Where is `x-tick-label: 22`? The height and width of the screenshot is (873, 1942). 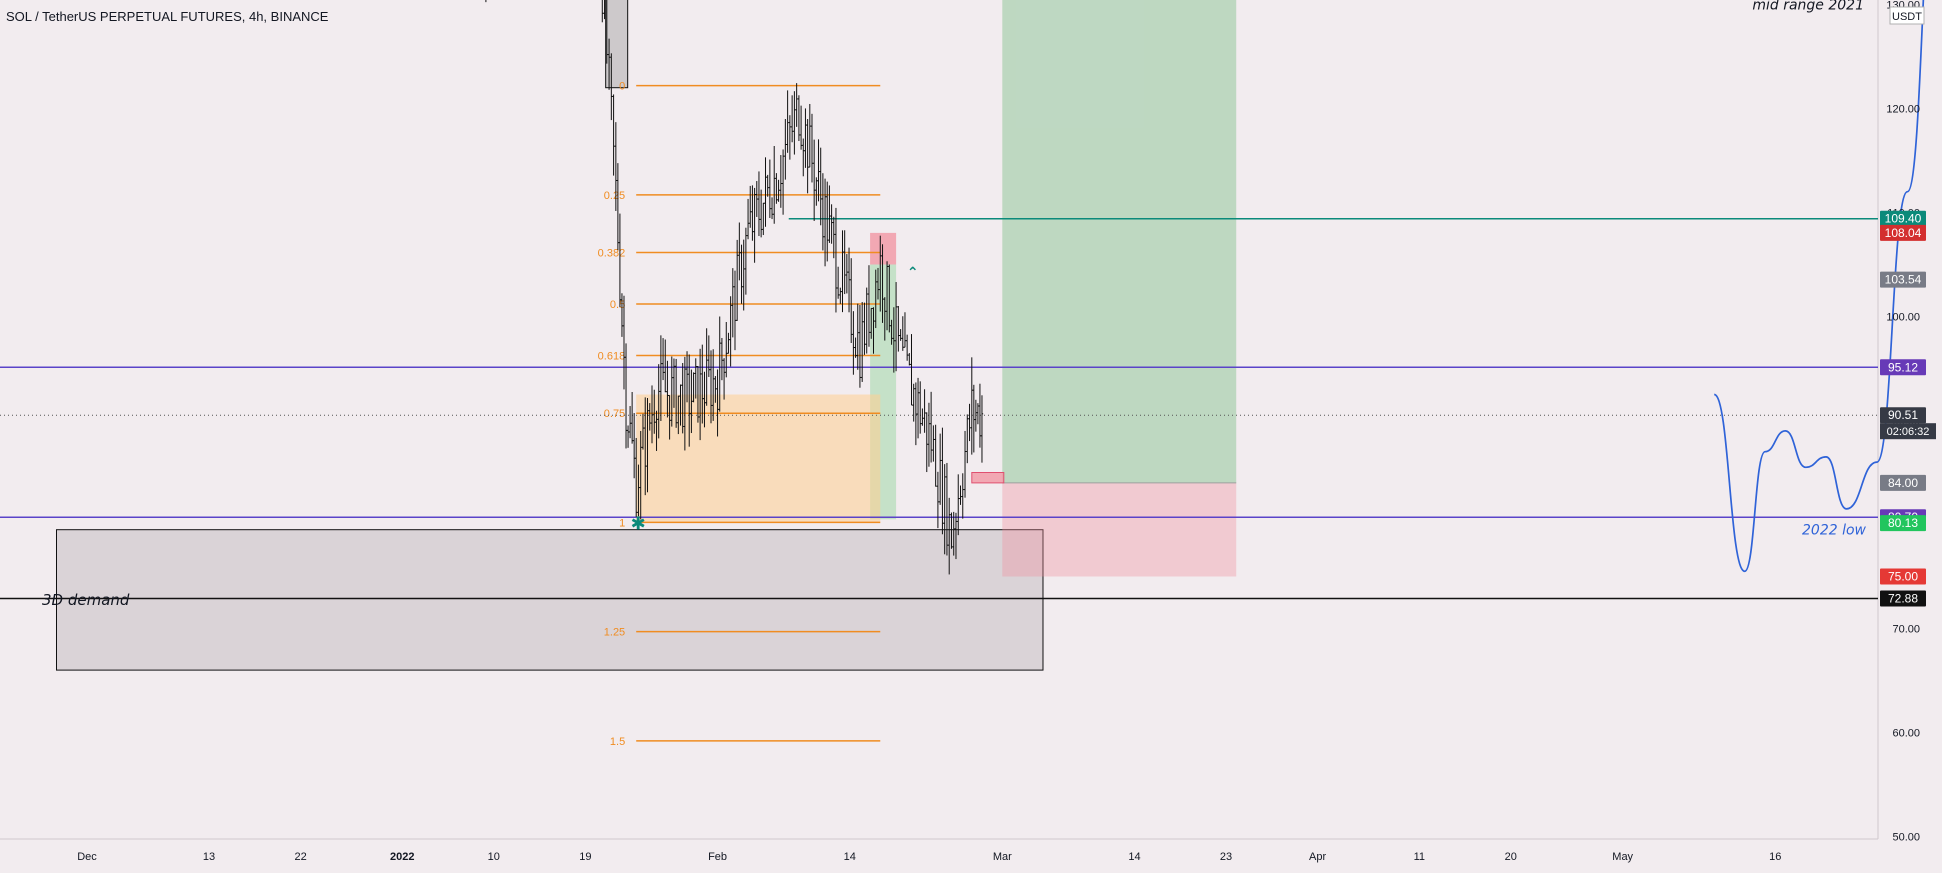 x-tick-label: 22 is located at coordinates (300, 857).